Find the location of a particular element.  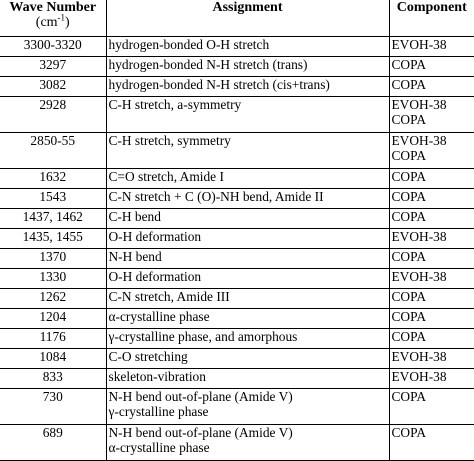

wave-number-cell: 1370 is located at coordinates (53, 258).